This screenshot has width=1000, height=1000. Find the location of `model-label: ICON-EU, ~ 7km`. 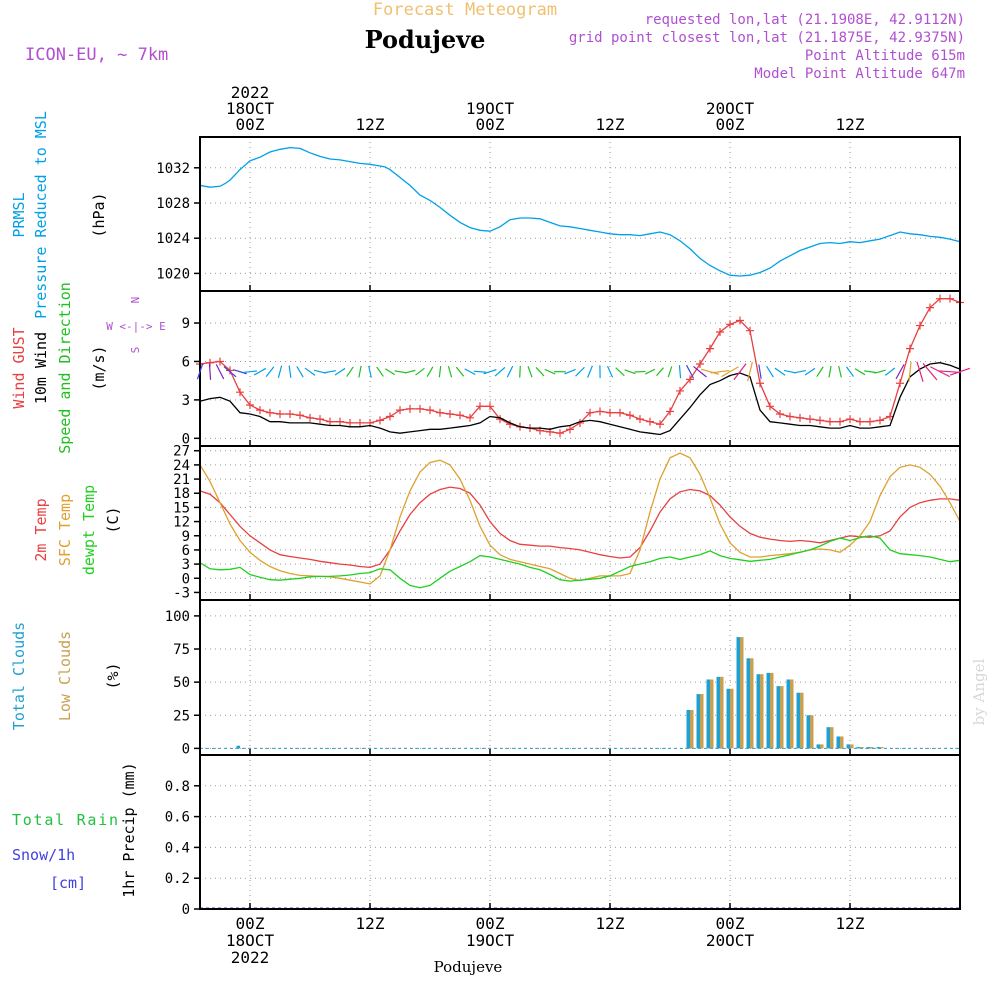

model-label: ICON-EU, ~ 7km is located at coordinates (96, 55).